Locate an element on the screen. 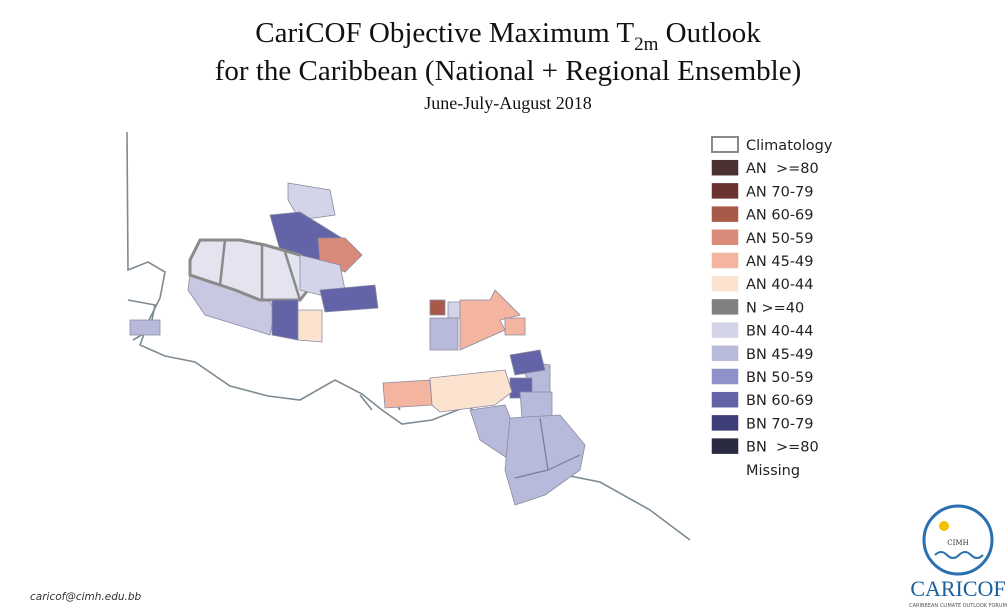  legend-label: Missing is located at coordinates (773, 471).